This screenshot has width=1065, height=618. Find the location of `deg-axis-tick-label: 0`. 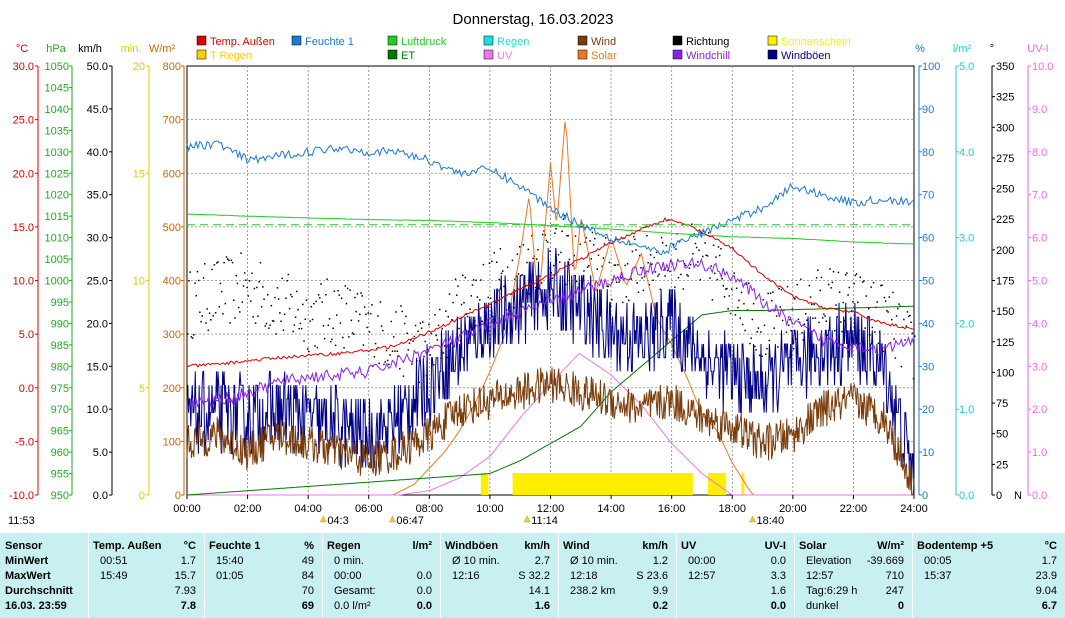

deg-axis-tick-label: 0 is located at coordinates (999, 496).